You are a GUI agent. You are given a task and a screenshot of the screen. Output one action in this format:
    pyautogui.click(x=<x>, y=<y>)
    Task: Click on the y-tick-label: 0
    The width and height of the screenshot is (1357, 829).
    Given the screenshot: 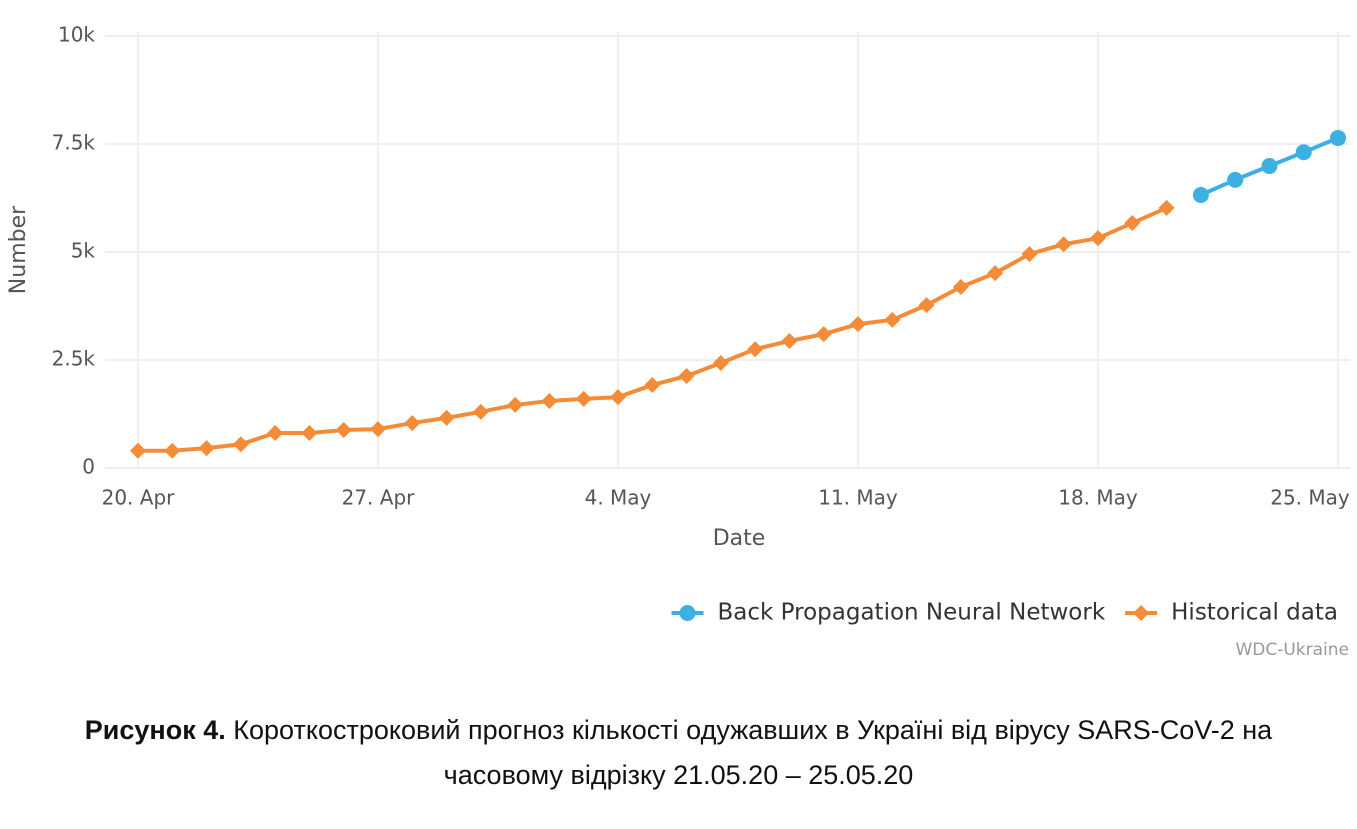 What is the action you would take?
    pyautogui.click(x=88, y=467)
    